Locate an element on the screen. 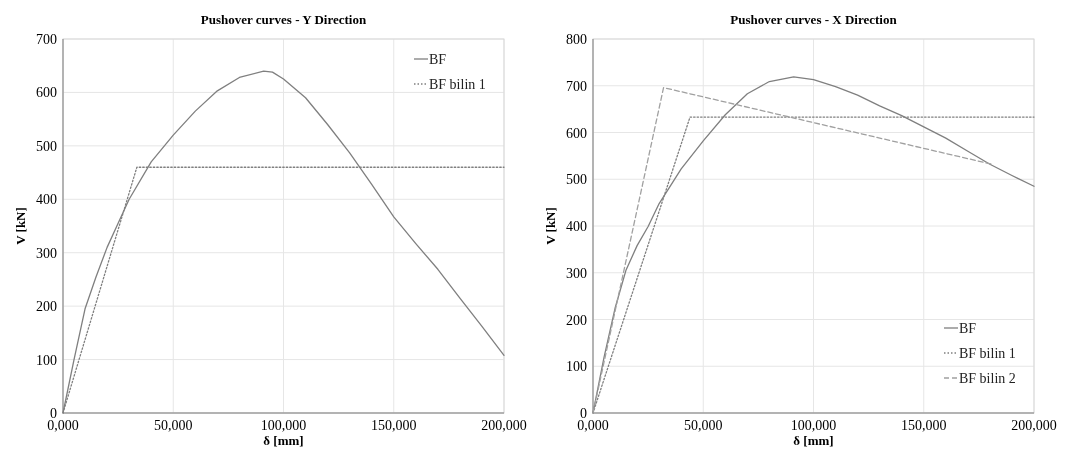 The image size is (1070, 456). y-tick-label: 800 is located at coordinates (576, 39).